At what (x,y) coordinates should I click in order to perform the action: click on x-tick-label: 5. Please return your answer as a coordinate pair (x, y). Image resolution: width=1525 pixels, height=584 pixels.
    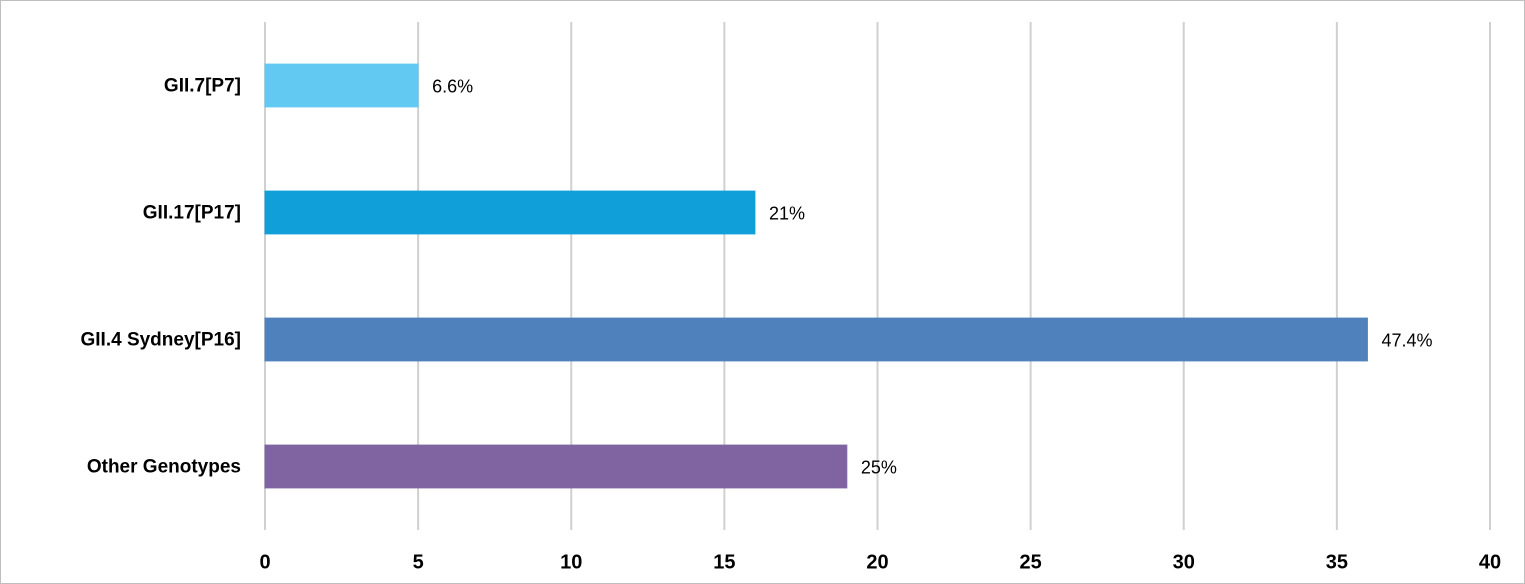
    Looking at the image, I should click on (418, 562).